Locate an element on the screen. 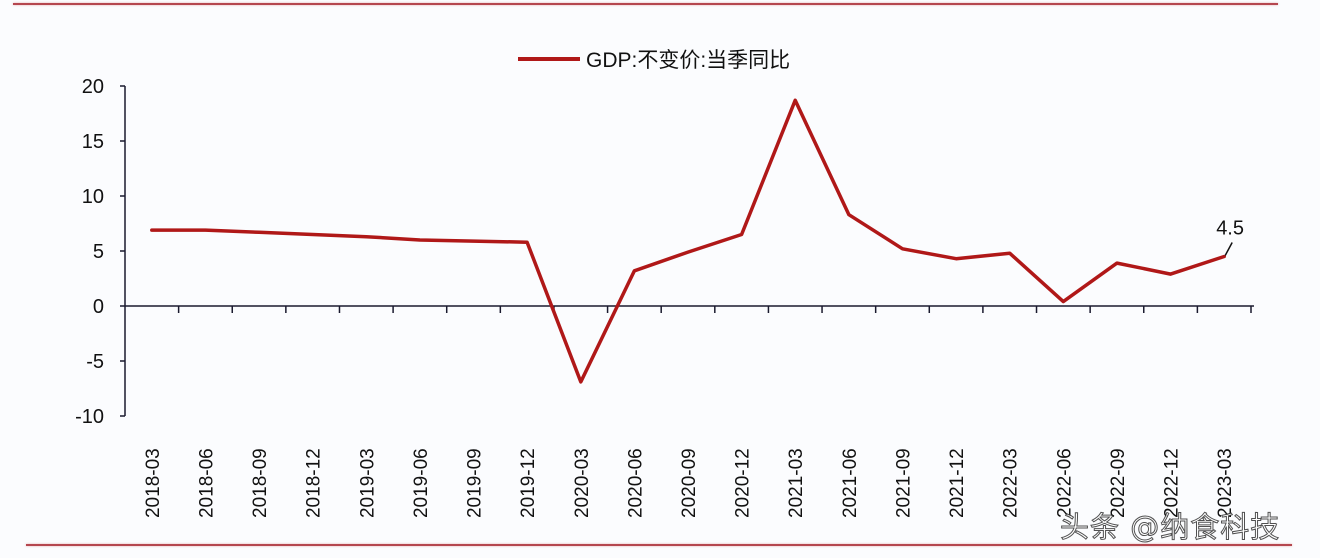  bottom-rule is located at coordinates (659, 545).